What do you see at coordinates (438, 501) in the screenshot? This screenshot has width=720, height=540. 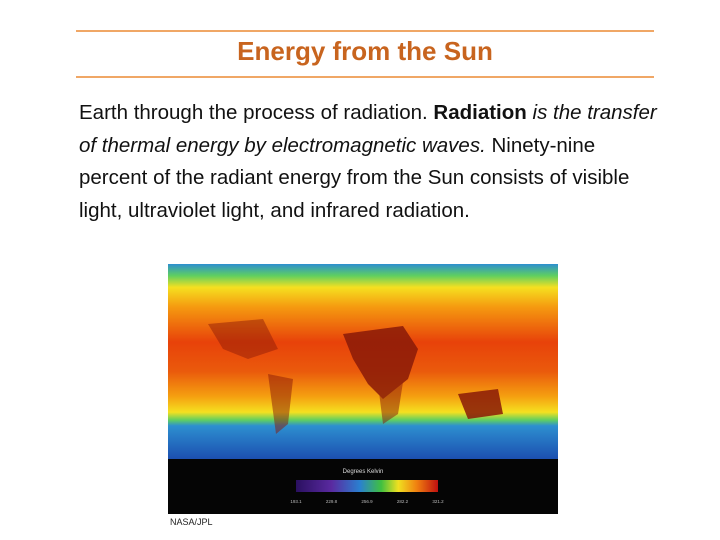 I see `legend-tick-label: 321.2` at bounding box center [438, 501].